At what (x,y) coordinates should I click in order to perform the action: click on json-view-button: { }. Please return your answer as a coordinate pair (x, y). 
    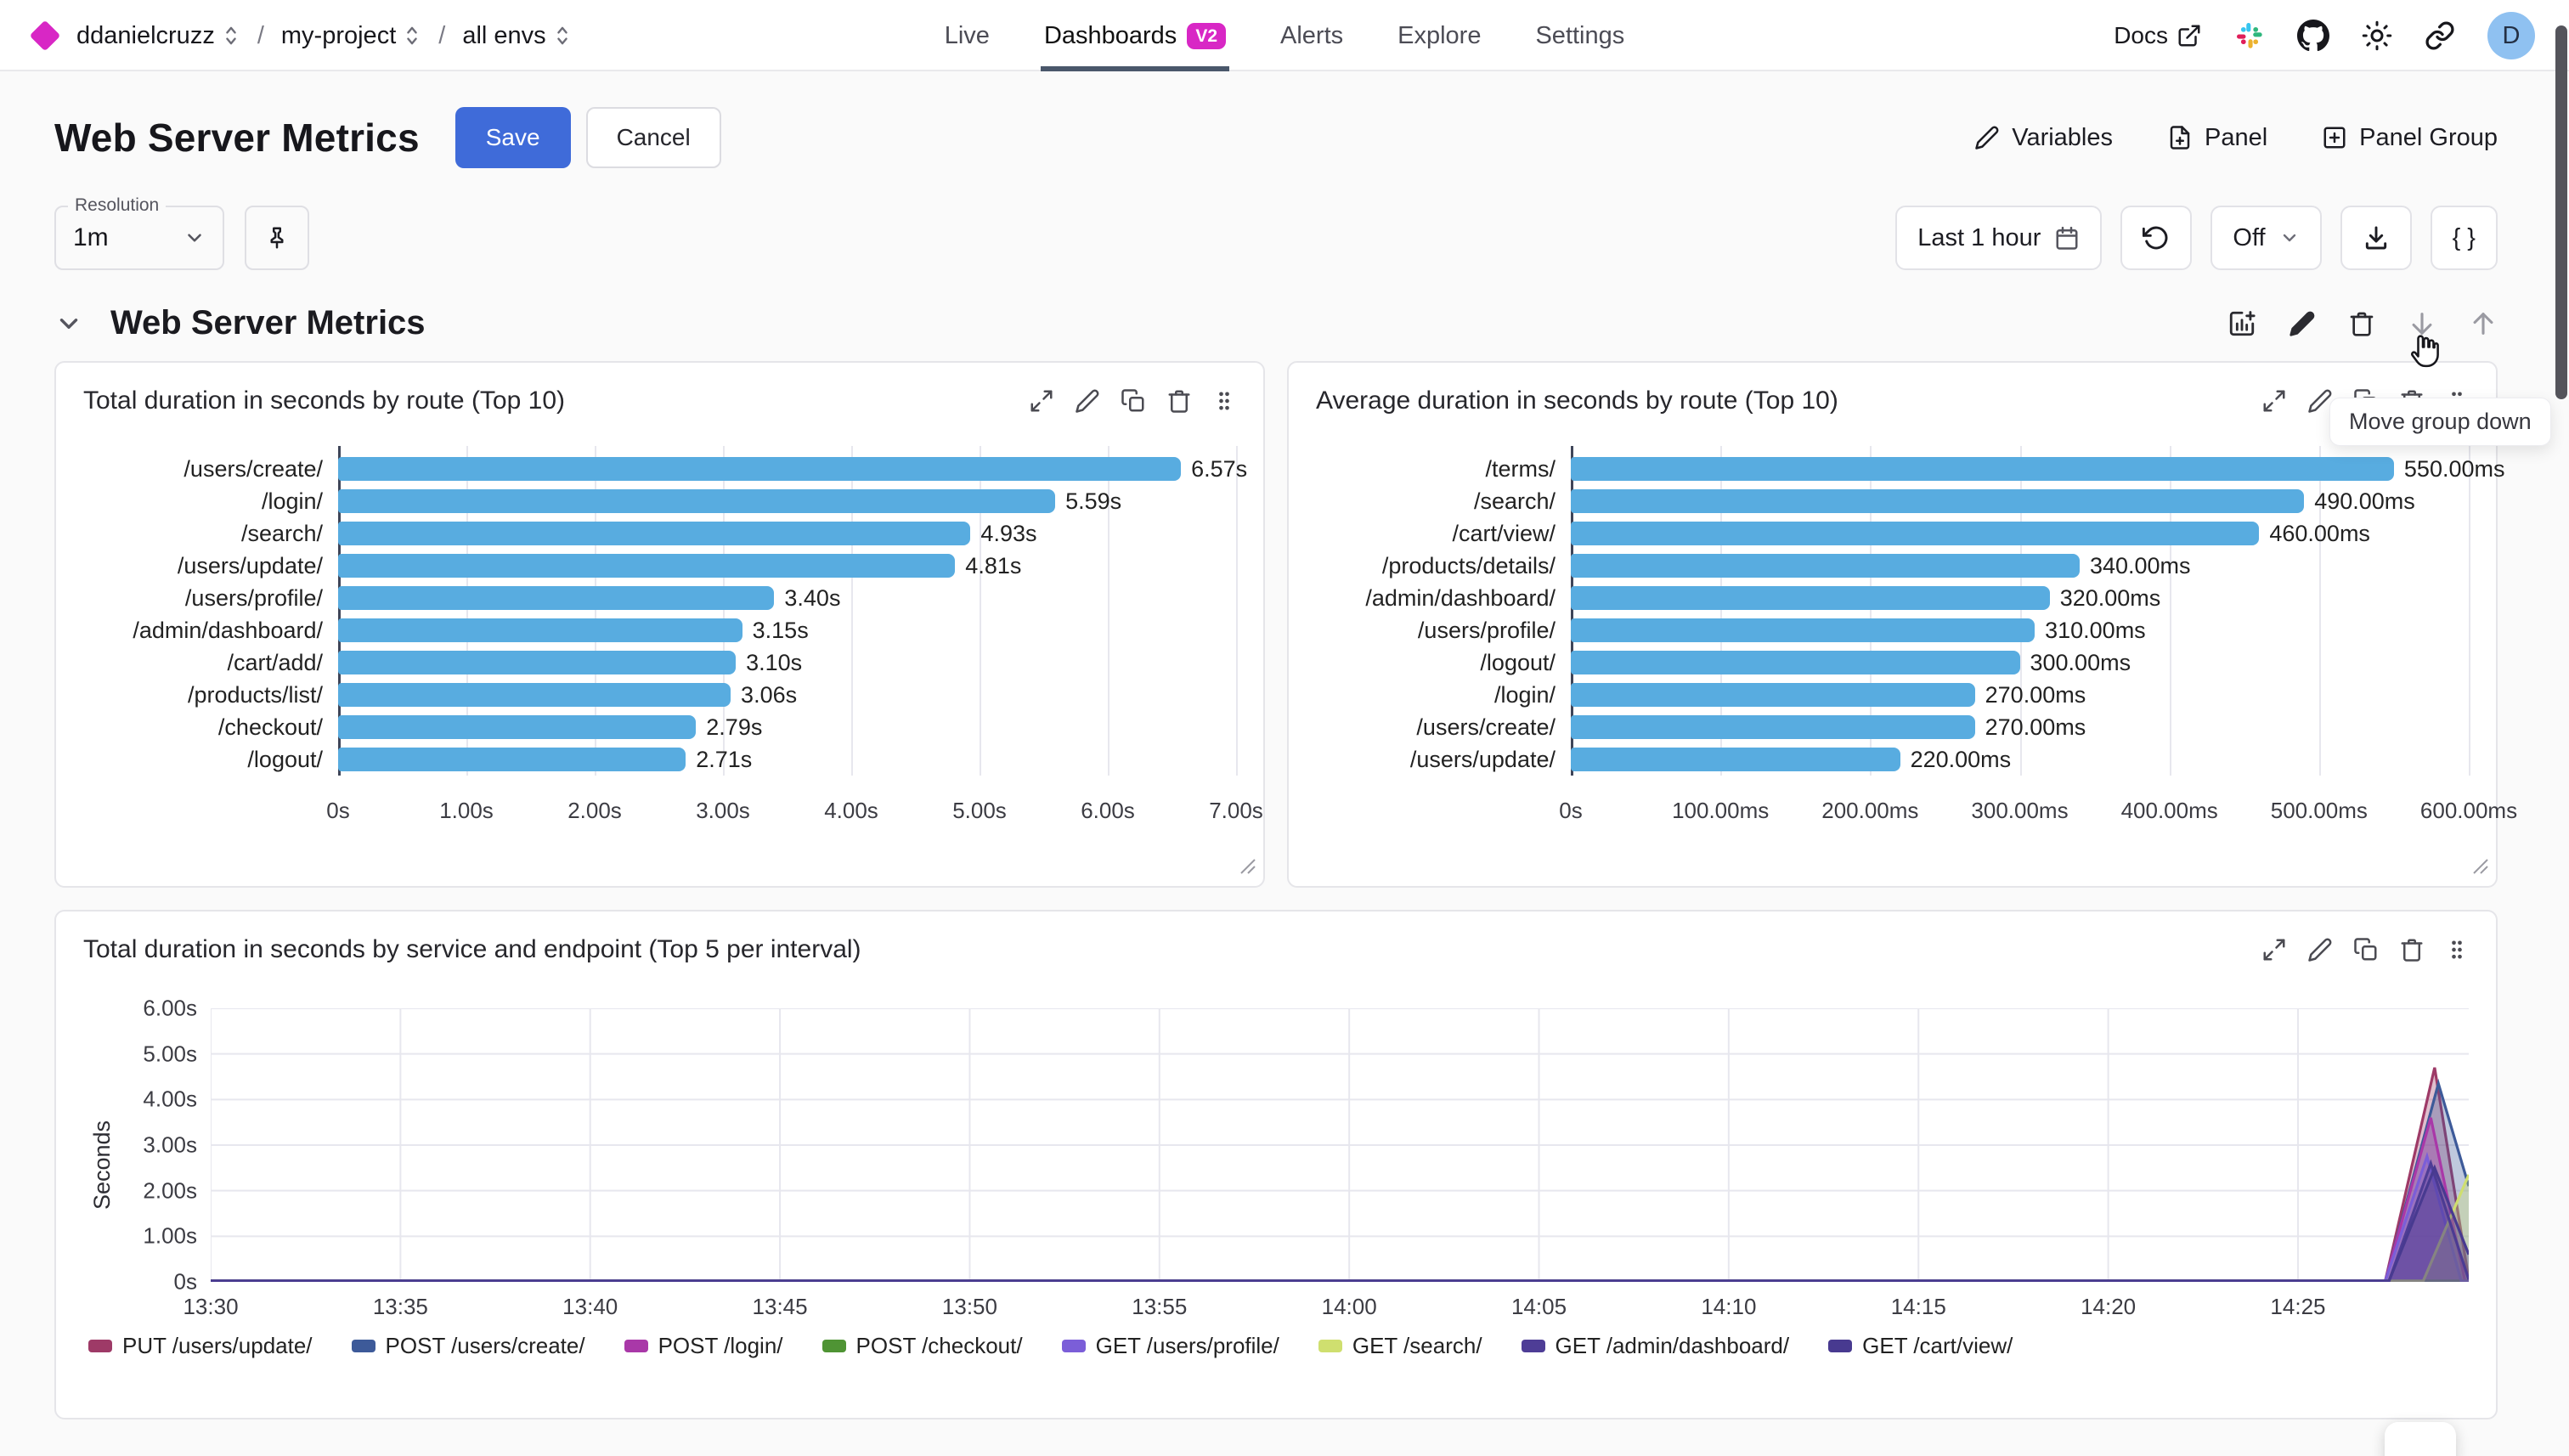
    Looking at the image, I should click on (2464, 238).